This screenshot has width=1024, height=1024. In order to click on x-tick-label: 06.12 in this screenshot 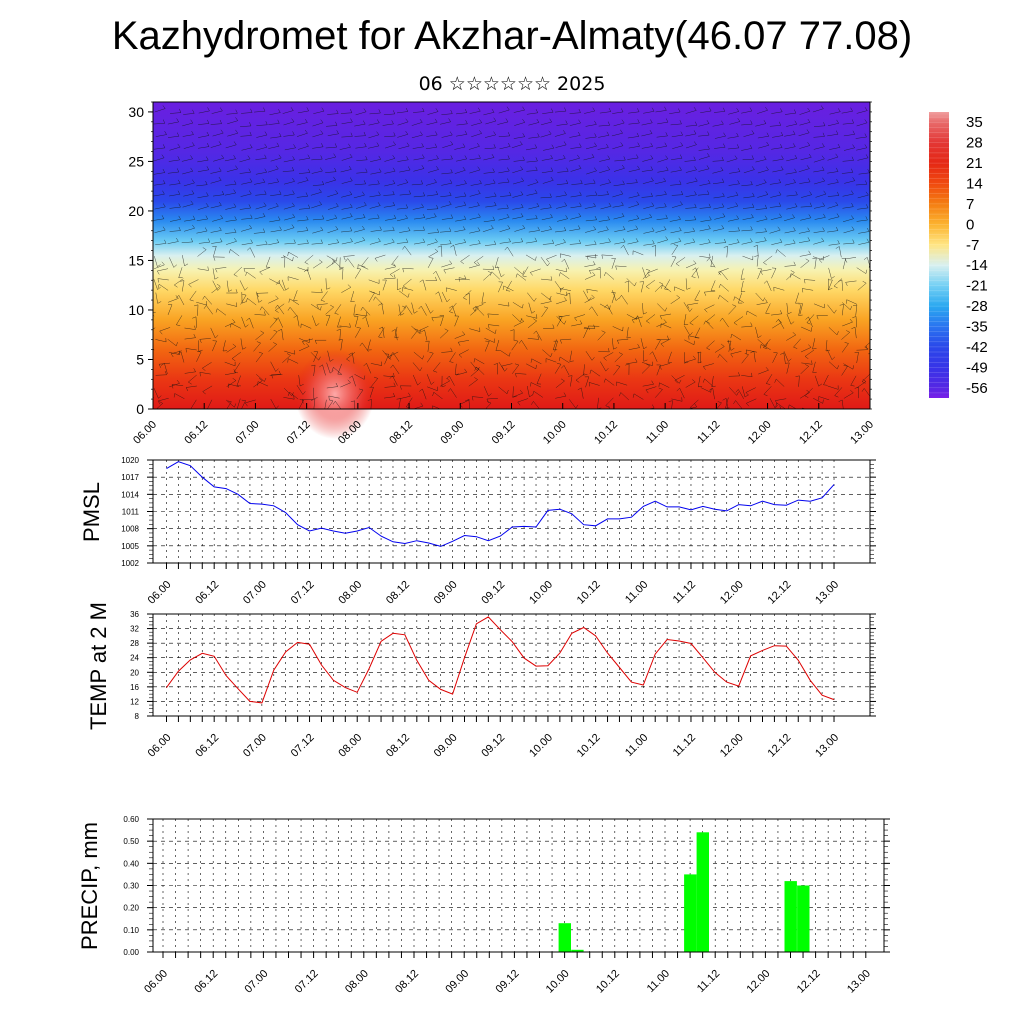, I will do `click(207, 746)`.